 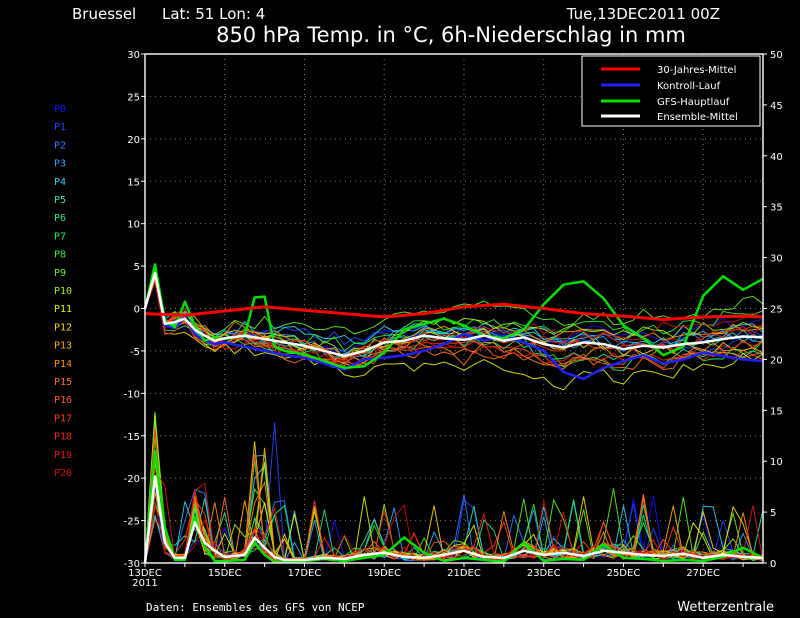 What do you see at coordinates (133, 225) in the screenshot?
I see `left-tick-label: 10` at bounding box center [133, 225].